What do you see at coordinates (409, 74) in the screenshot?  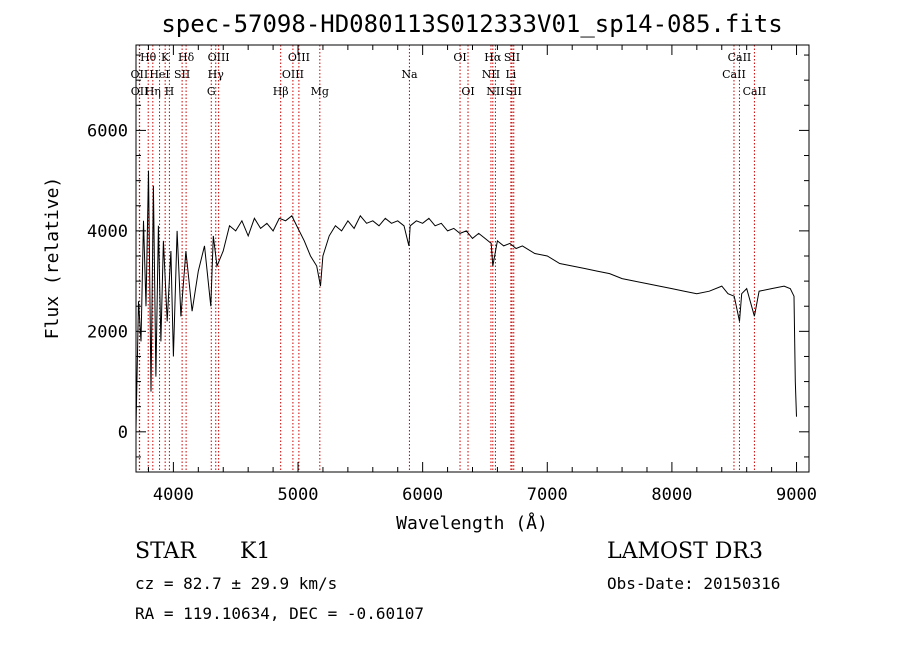 I see `spectral-line-label: Na` at bounding box center [409, 74].